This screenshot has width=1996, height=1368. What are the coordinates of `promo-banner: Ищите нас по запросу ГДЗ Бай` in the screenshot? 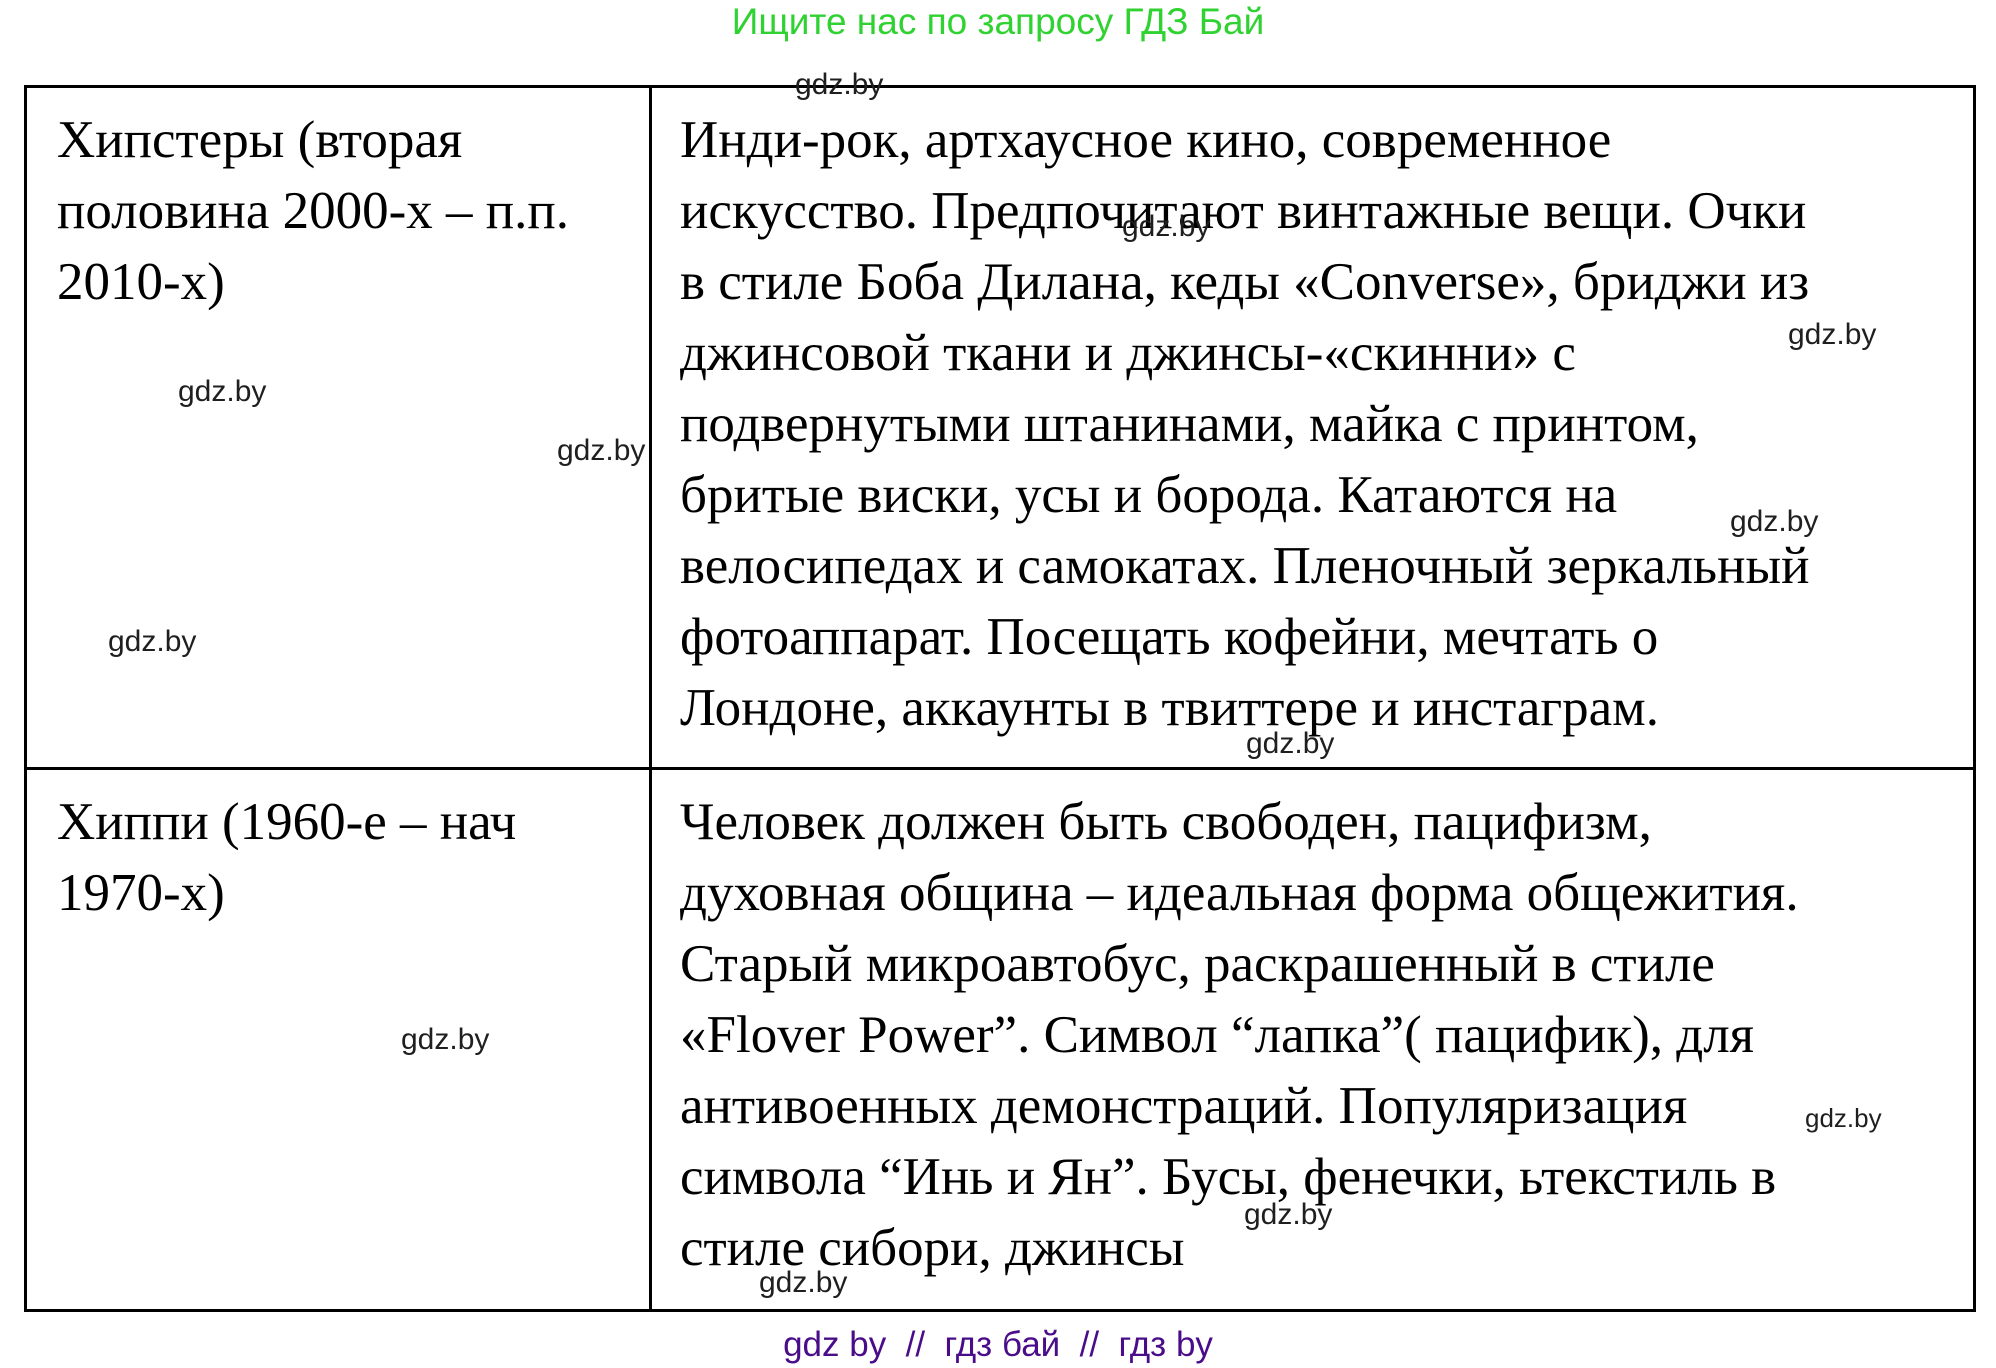 It's located at (998, 21).